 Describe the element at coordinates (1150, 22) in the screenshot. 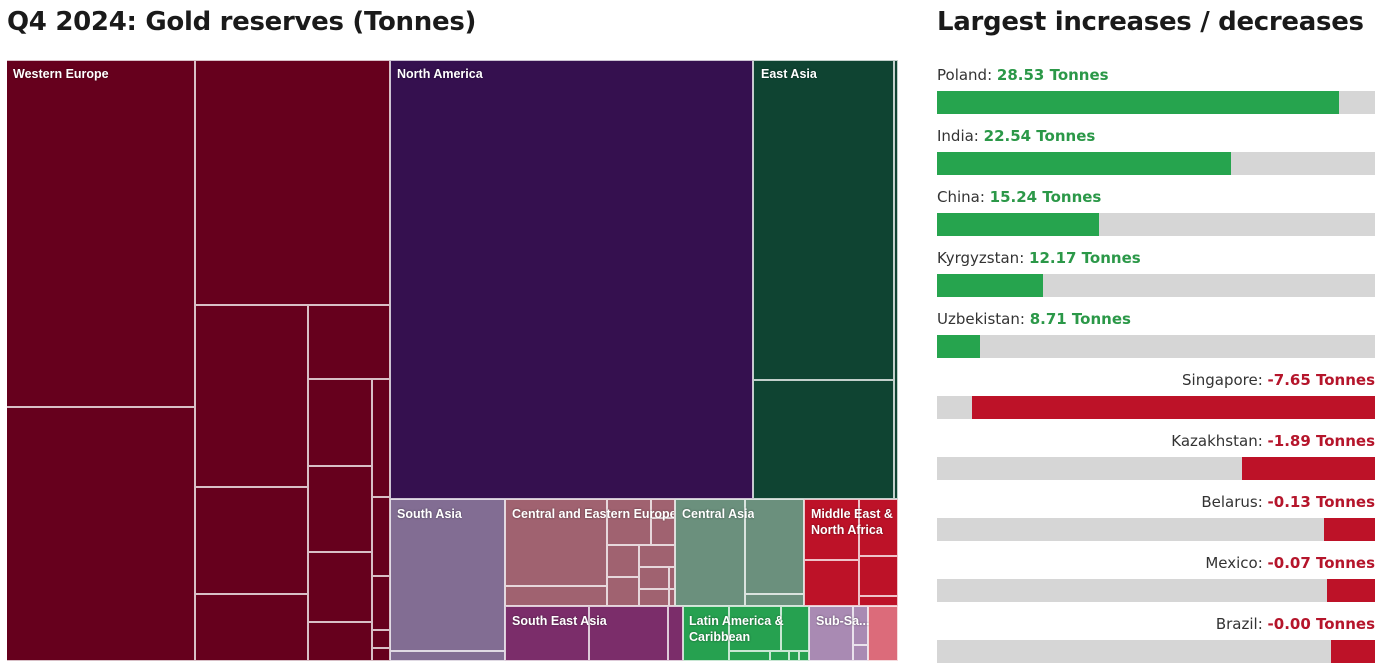

I see `changes-title: Largest increases / decreases` at that location.